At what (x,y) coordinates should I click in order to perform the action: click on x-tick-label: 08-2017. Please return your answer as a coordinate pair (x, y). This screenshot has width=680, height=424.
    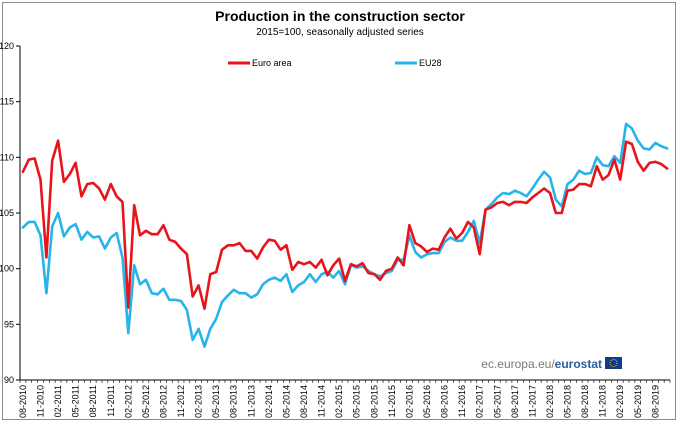
    Looking at the image, I should click on (515, 401).